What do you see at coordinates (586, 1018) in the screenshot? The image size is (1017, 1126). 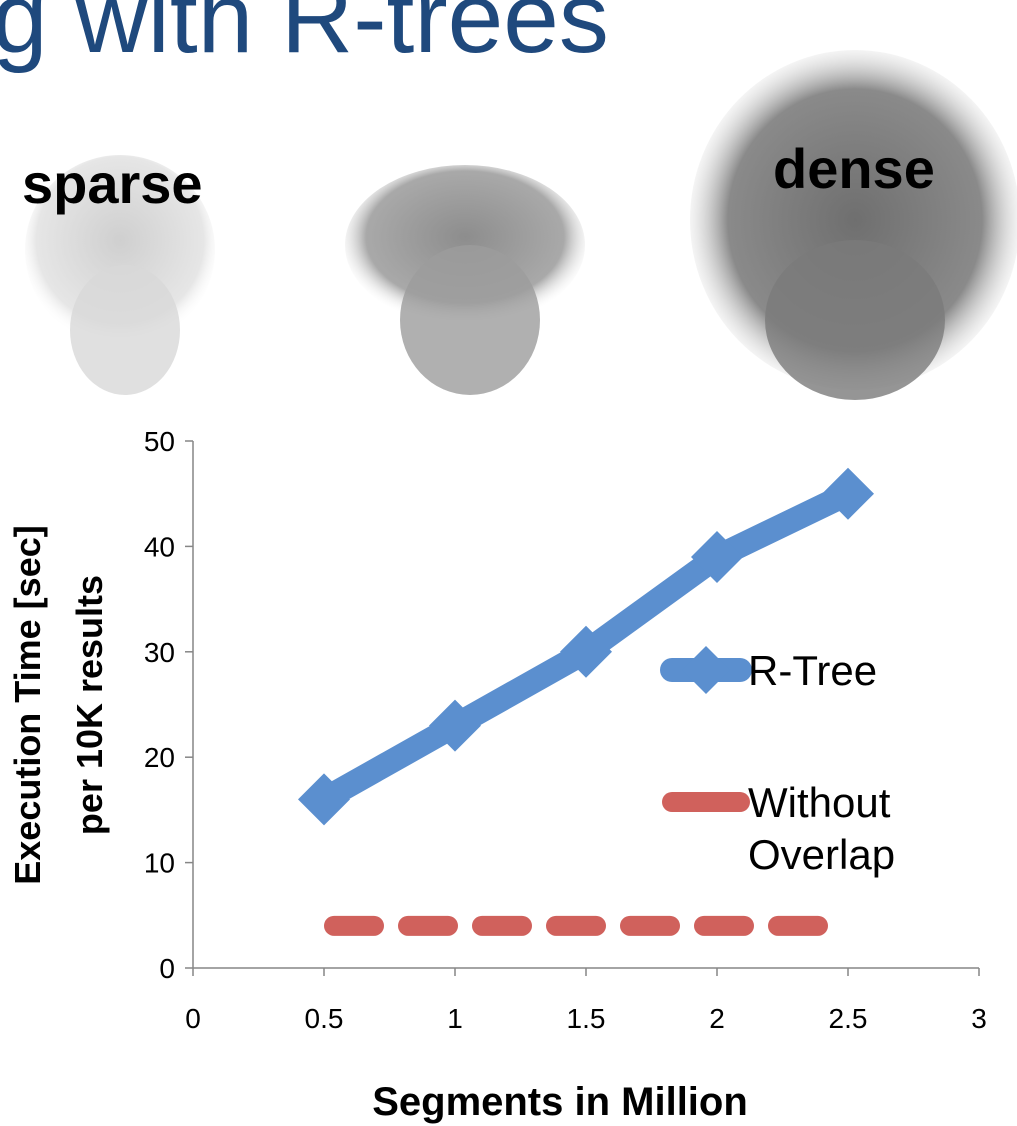 I see `x-tick-label: 1.5` at bounding box center [586, 1018].